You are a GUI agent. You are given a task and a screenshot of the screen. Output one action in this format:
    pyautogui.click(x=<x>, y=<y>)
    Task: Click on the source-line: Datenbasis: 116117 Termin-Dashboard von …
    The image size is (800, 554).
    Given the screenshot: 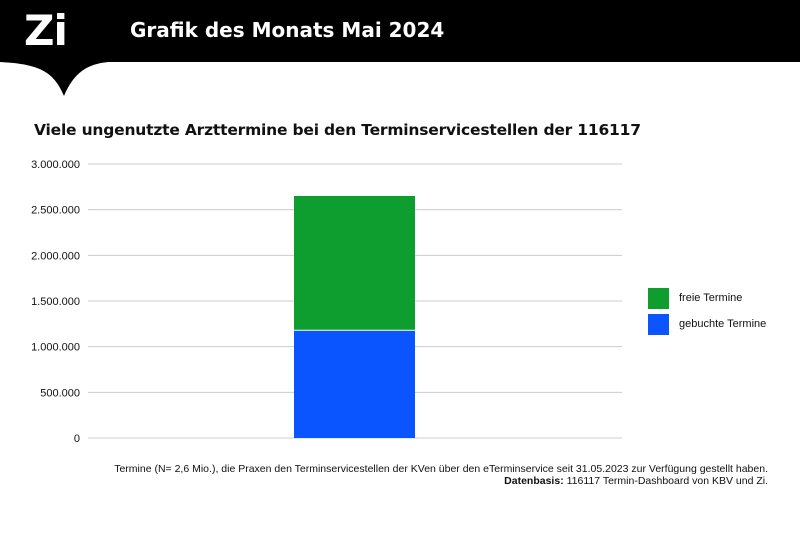 What is the action you would take?
    pyautogui.click(x=441, y=481)
    